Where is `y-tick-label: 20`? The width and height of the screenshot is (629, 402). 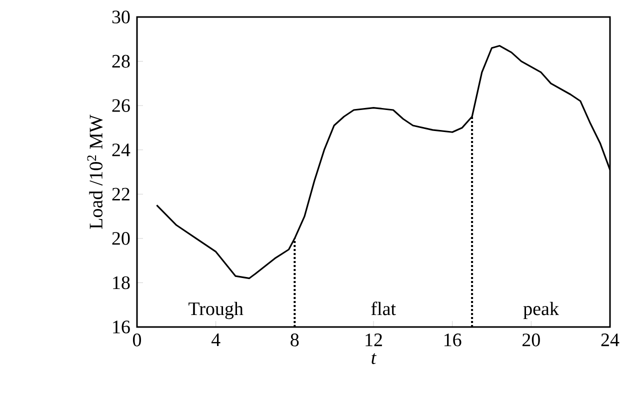
y-tick-label: 20 is located at coordinates (121, 238).